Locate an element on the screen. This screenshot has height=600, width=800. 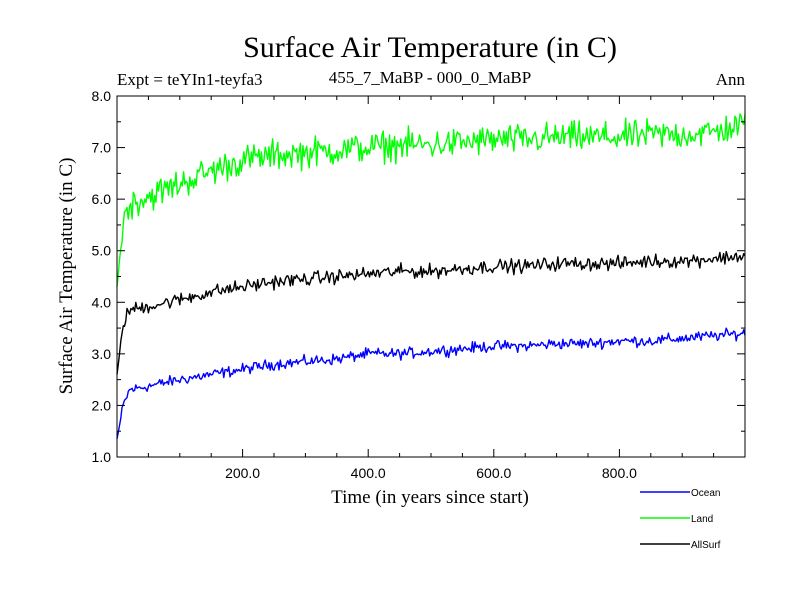
subtitle-left: Expt = teYIn1-teyfa3 is located at coordinates (190, 79).